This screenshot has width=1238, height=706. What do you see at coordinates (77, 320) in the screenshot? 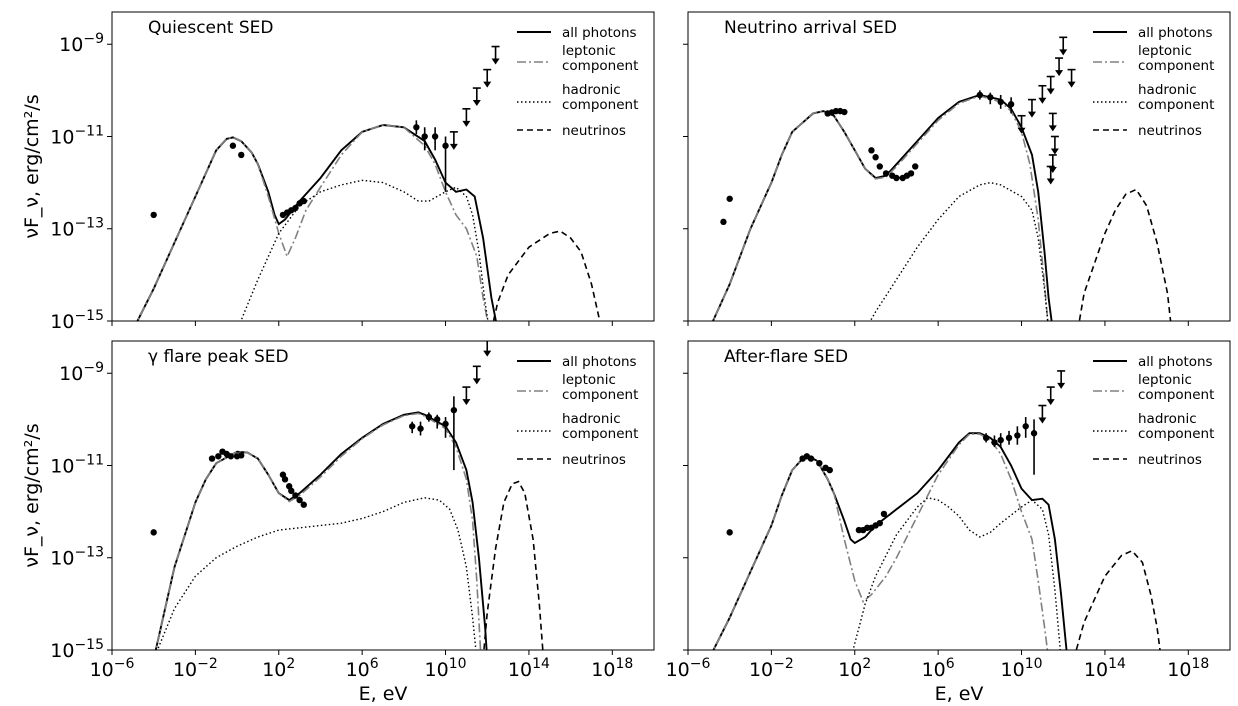
I see `y-tick-label: 10−15` at bounding box center [77, 320].